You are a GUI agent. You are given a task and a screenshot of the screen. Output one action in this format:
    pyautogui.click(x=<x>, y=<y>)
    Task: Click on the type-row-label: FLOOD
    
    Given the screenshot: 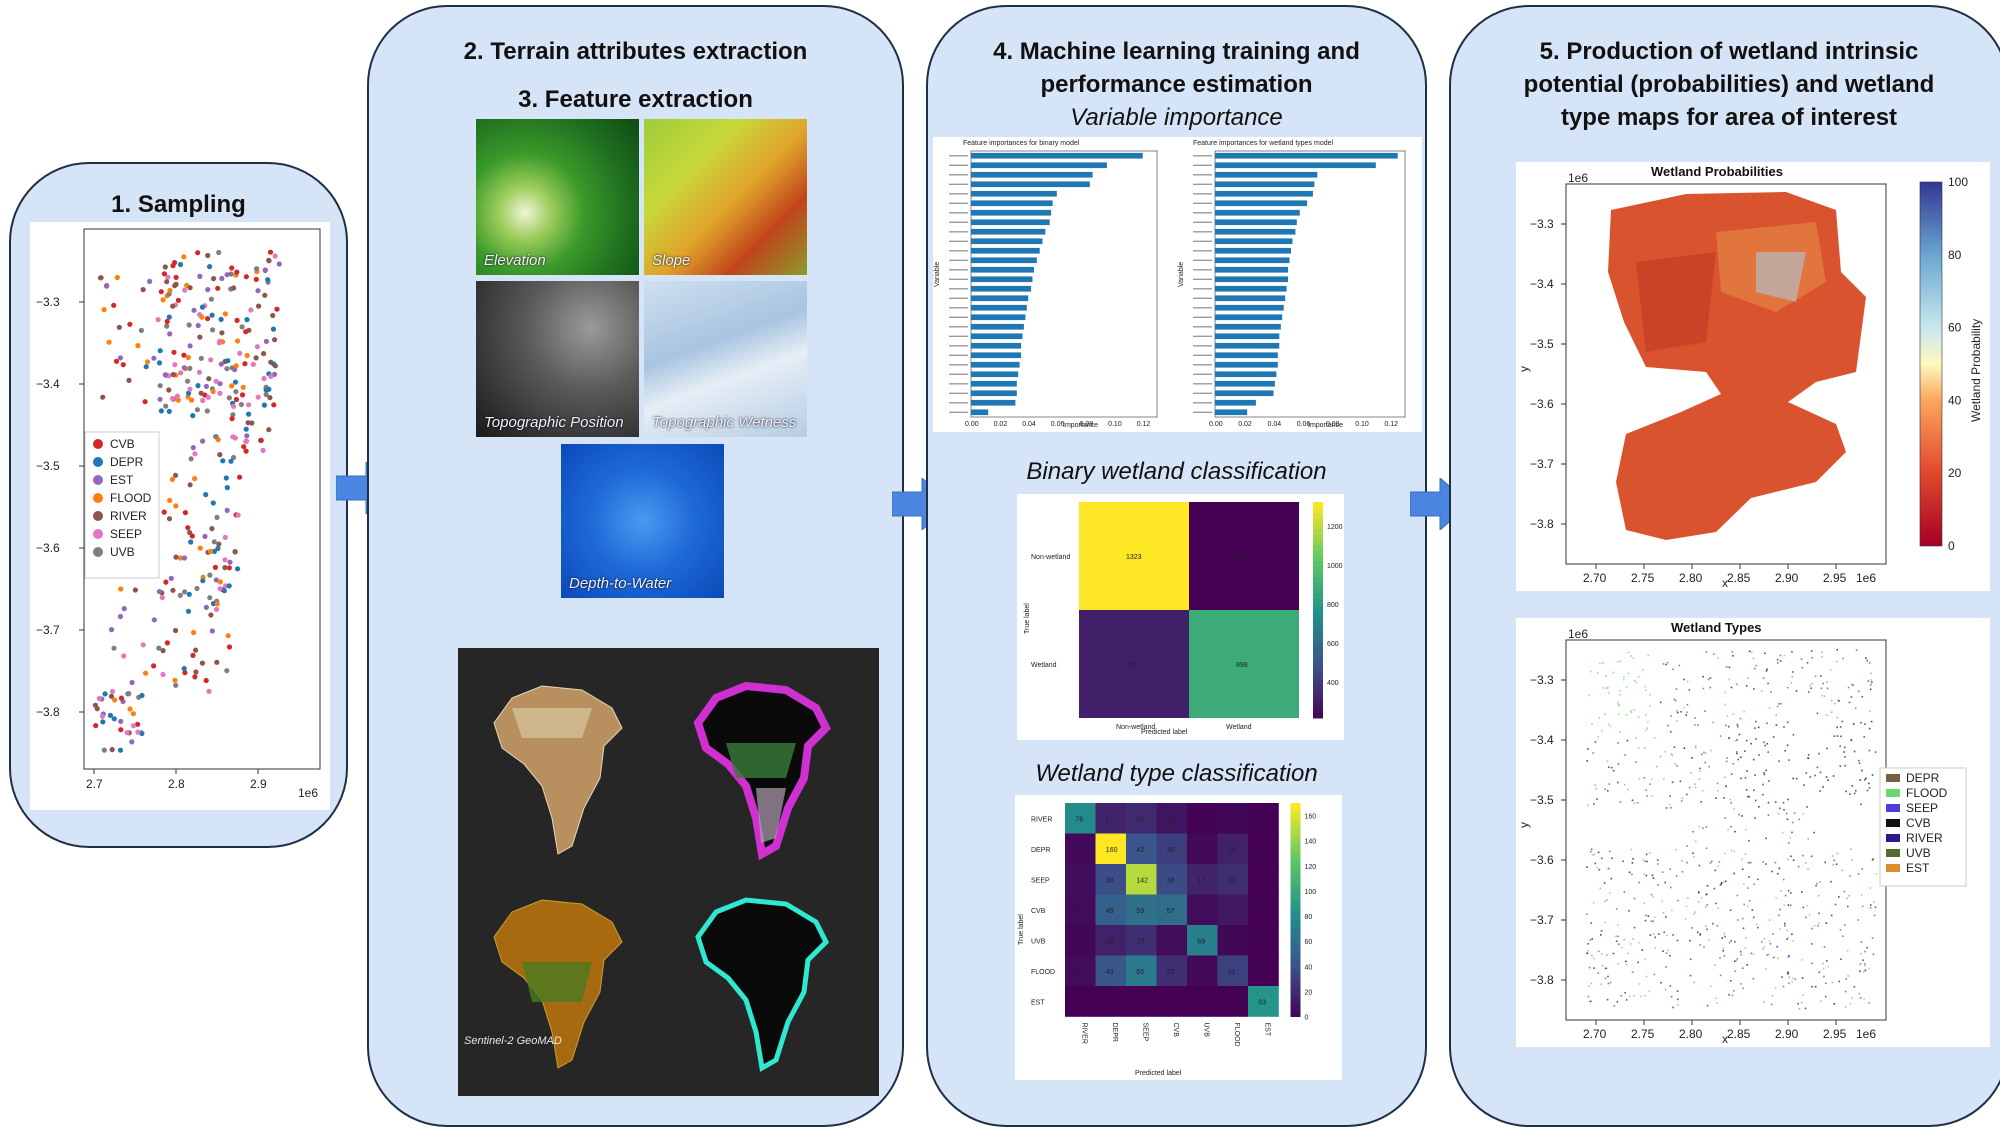 What is the action you would take?
    pyautogui.click(x=1043, y=972)
    